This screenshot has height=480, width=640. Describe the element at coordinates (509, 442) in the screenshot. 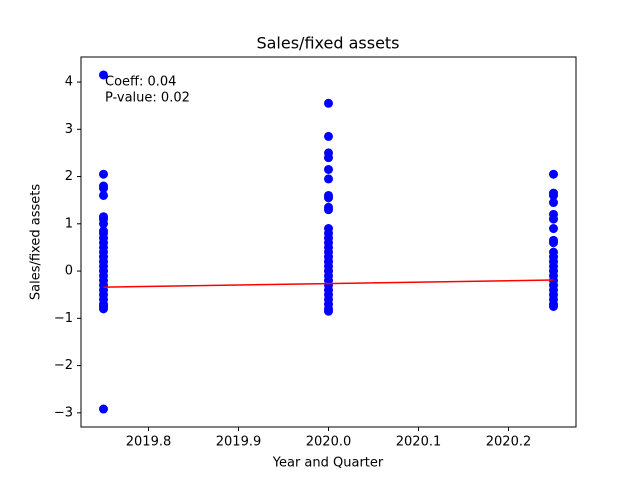

I see `x-tick-label: 2020.2` at that location.